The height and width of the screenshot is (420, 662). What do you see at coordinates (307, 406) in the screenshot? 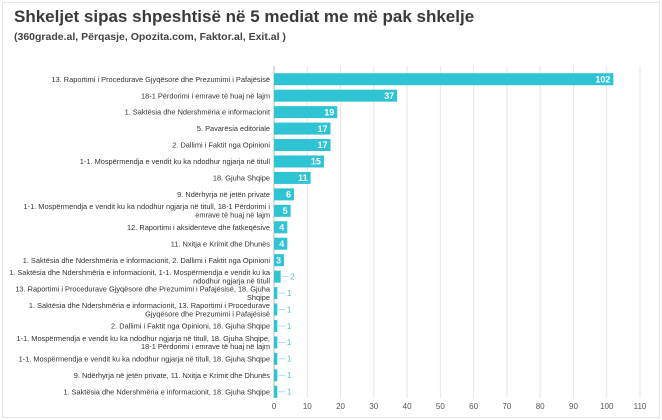
I see `x-tick-label: 10` at bounding box center [307, 406].